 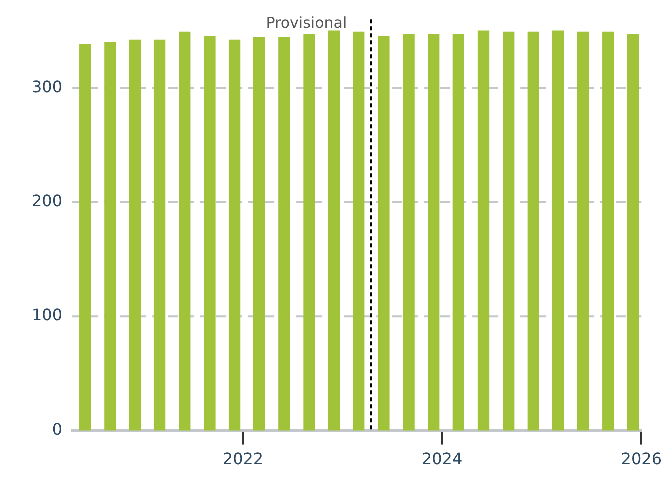 I want to click on x-tick-label: 2024, so click(x=442, y=459).